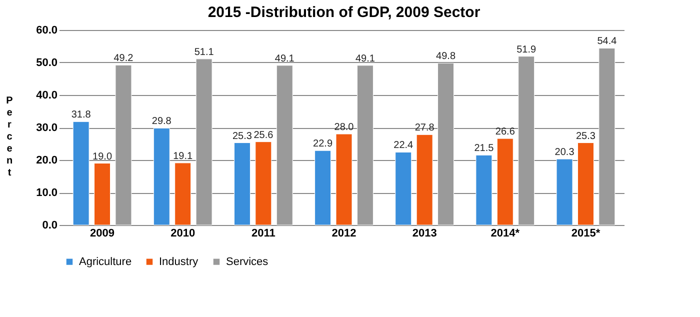 The image size is (700, 317). I want to click on x-tick-label: 2014*, so click(505, 234).